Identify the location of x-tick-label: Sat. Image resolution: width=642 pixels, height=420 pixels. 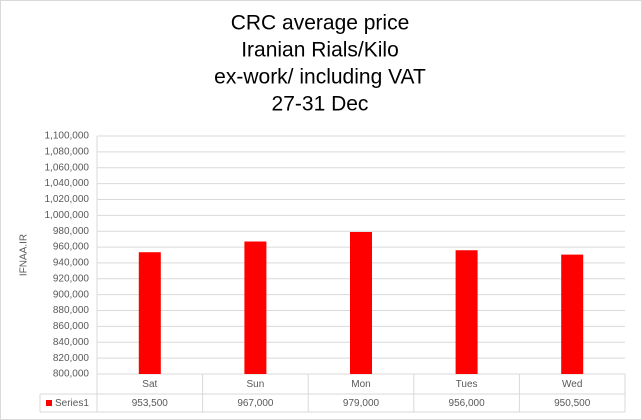
(149, 384).